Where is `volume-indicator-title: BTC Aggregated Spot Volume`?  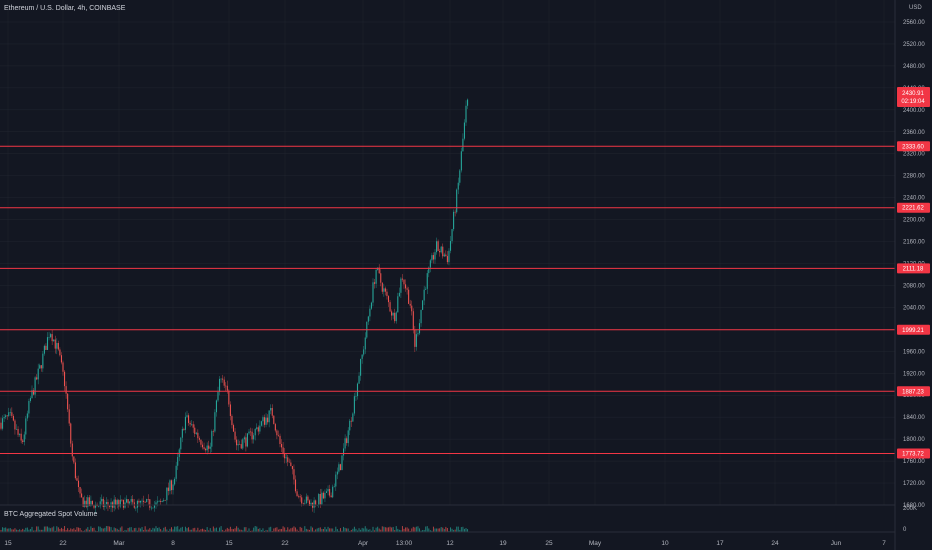 volume-indicator-title: BTC Aggregated Spot Volume is located at coordinates (51, 514).